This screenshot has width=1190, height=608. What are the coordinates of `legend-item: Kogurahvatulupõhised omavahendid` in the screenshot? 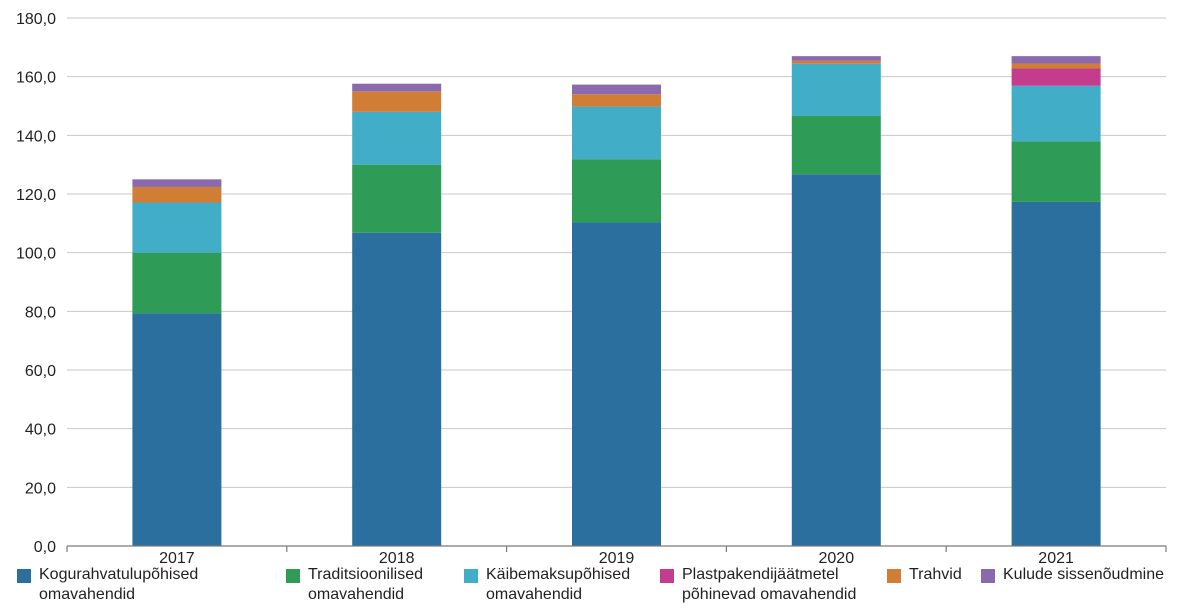 It's located at (107, 585).